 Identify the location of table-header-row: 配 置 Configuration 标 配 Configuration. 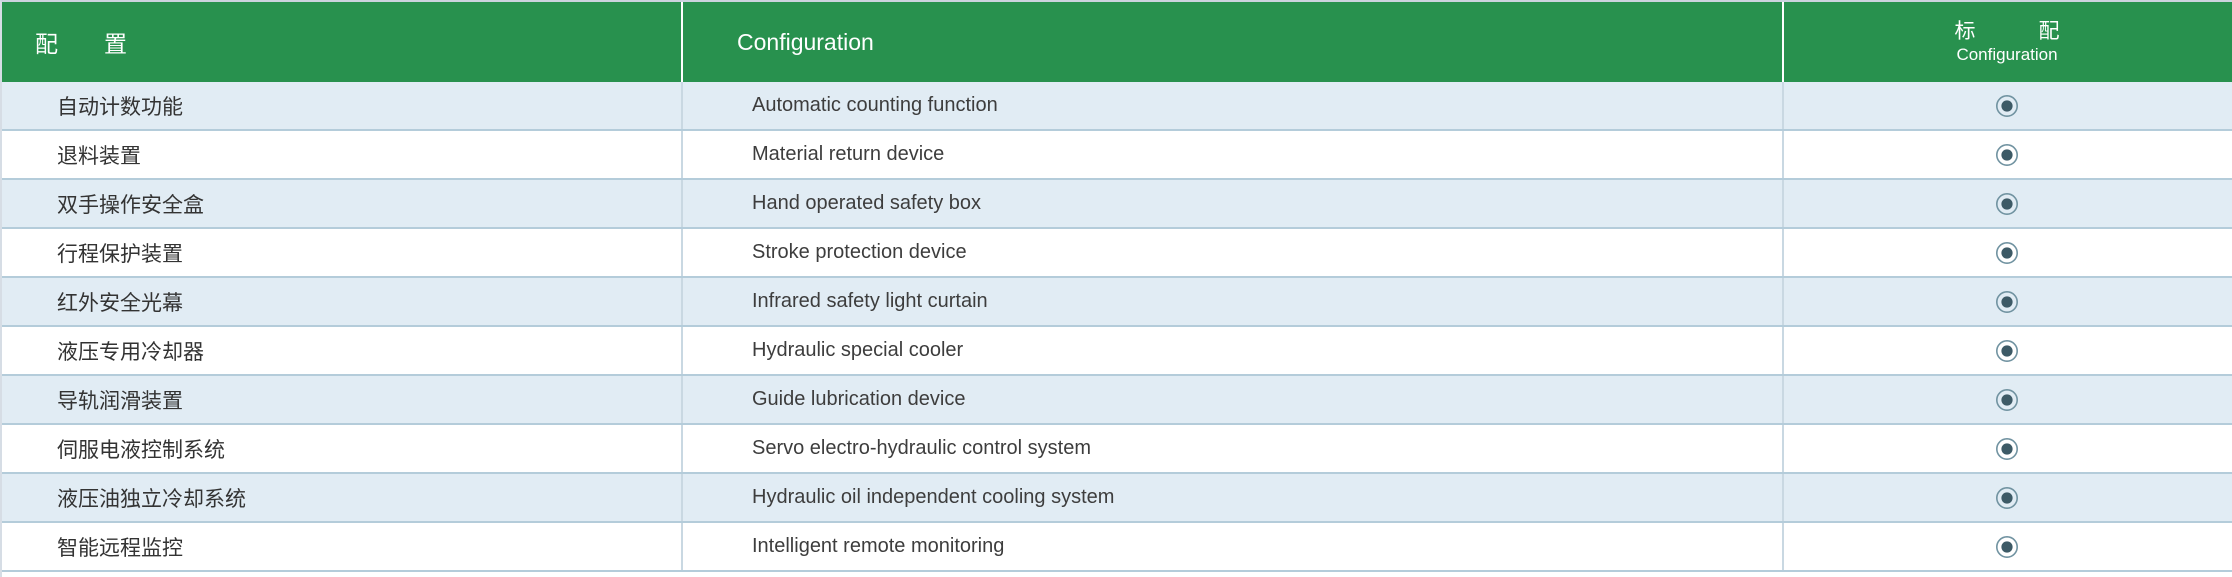
(1117, 42).